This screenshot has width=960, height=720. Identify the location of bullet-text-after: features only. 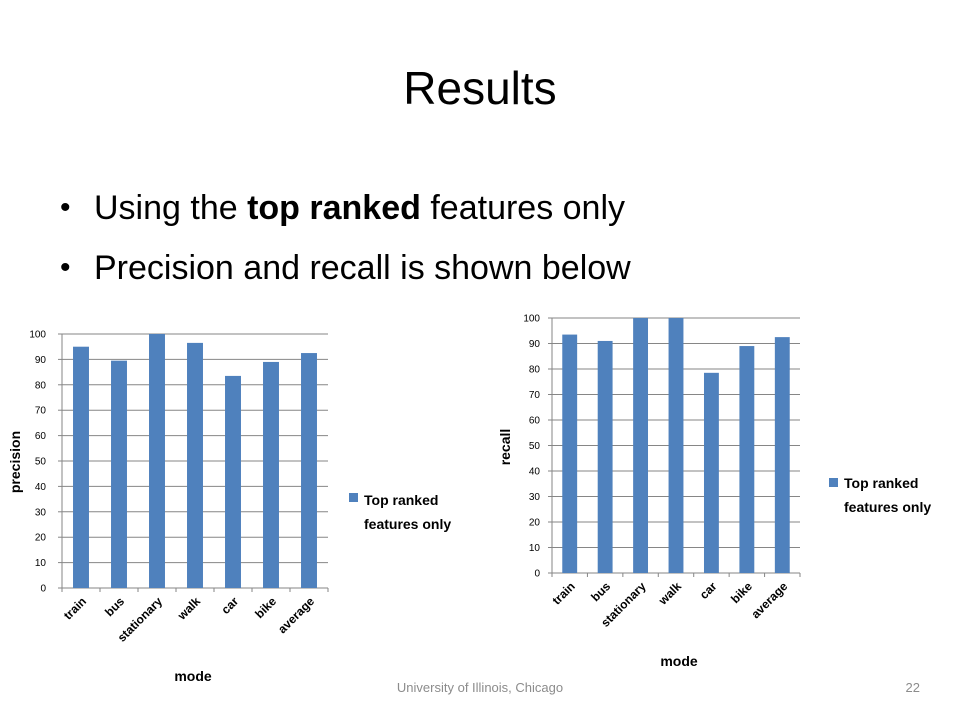
(523, 208).